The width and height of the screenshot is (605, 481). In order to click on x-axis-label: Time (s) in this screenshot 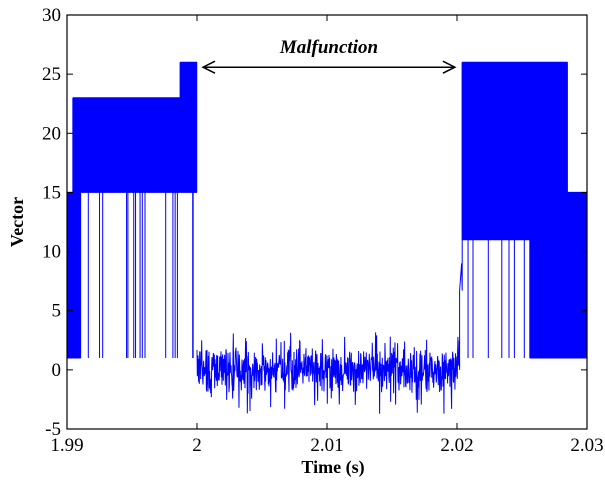, I will do `click(332, 467)`.